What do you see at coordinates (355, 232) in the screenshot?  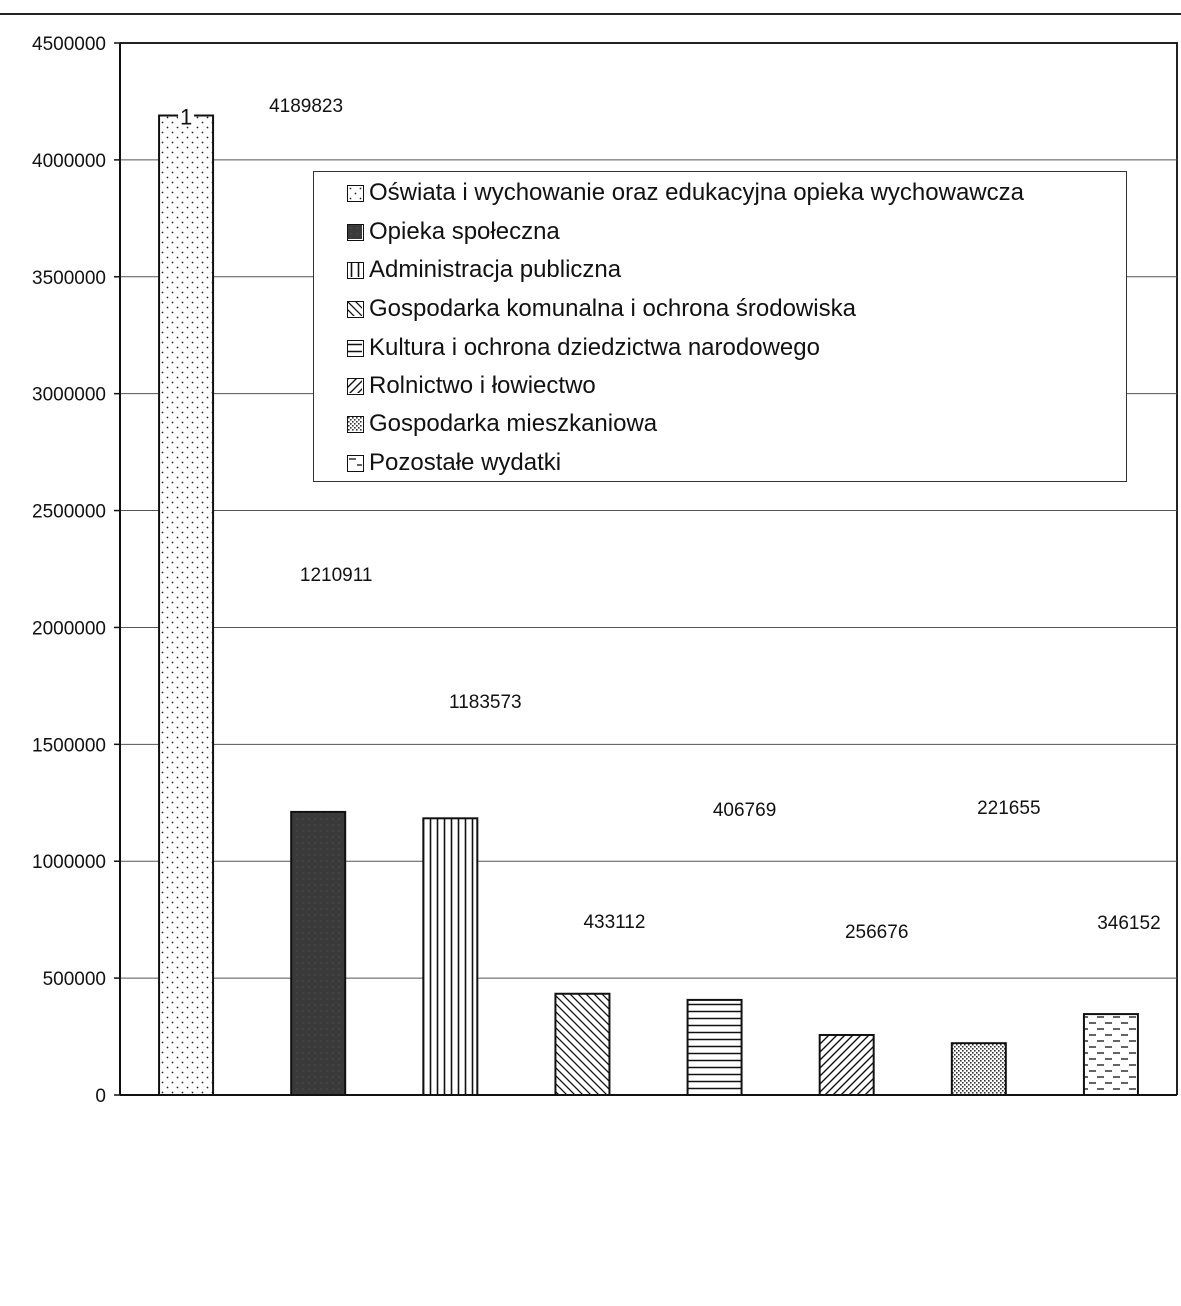 I see `legend-swatch-solid-dark` at bounding box center [355, 232].